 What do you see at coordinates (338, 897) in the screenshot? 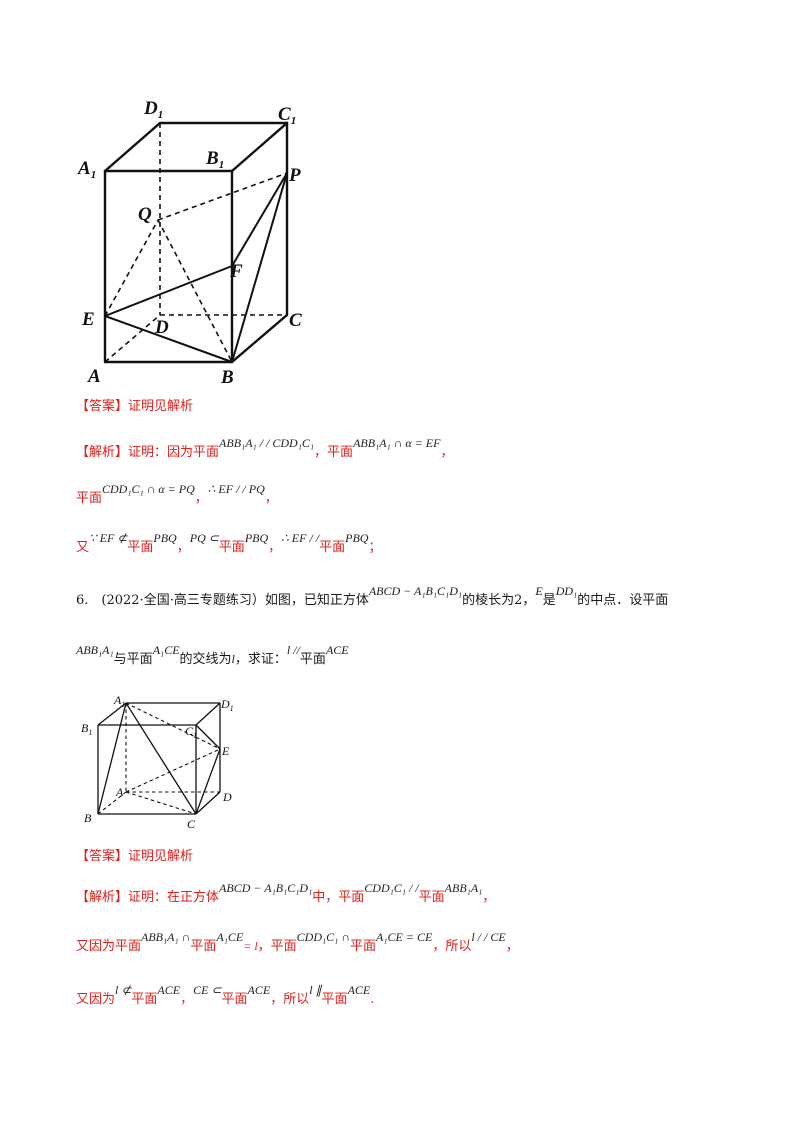
I see `analysis-text: 中，平面` at bounding box center [338, 897].